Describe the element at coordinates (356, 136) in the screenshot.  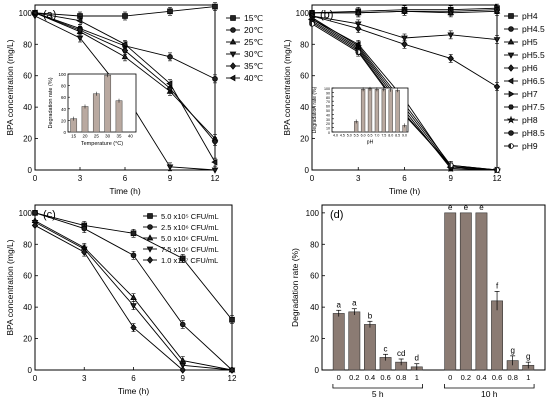
I see `inset-x-tick-label: 5.5` at that location.